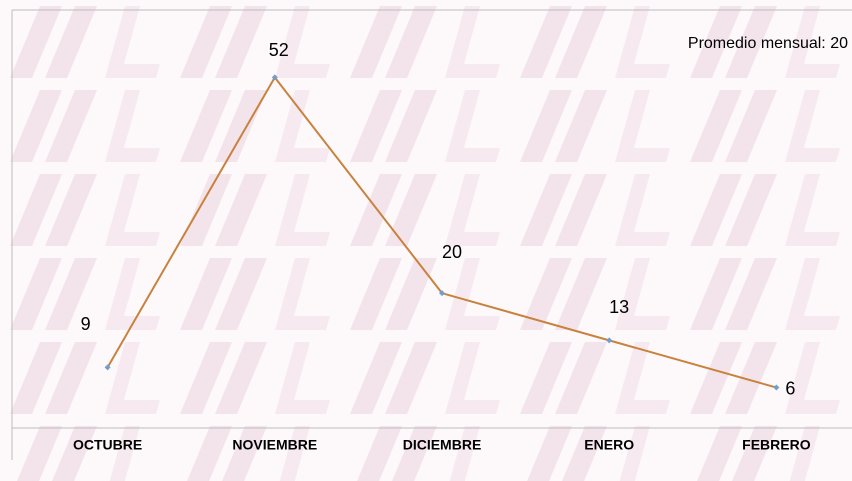  What do you see at coordinates (619, 307) in the screenshot?
I see `data-label: 13` at bounding box center [619, 307].